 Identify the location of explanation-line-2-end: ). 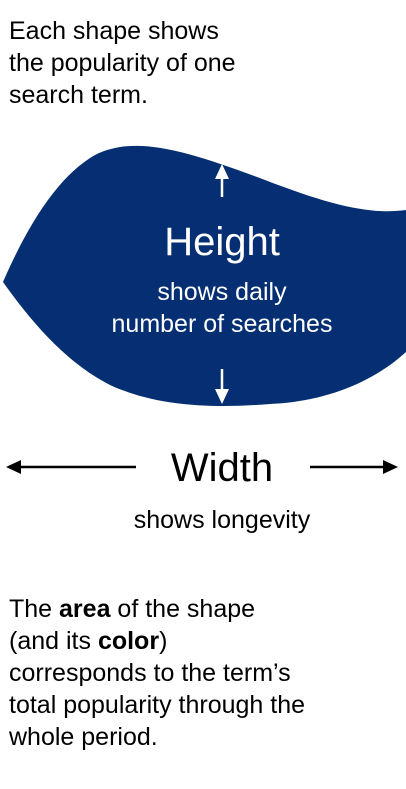
(163, 641).